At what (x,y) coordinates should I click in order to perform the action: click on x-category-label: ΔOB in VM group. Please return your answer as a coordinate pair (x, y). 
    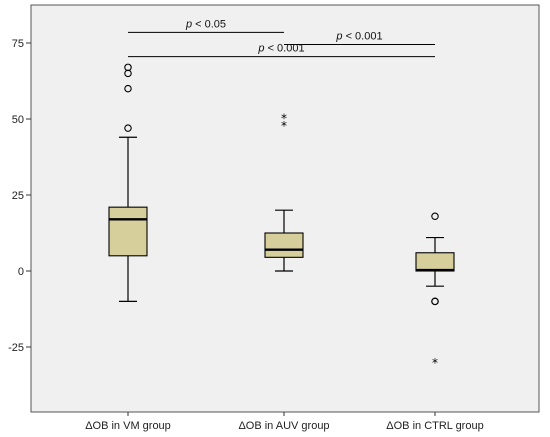
    Looking at the image, I should click on (128, 426).